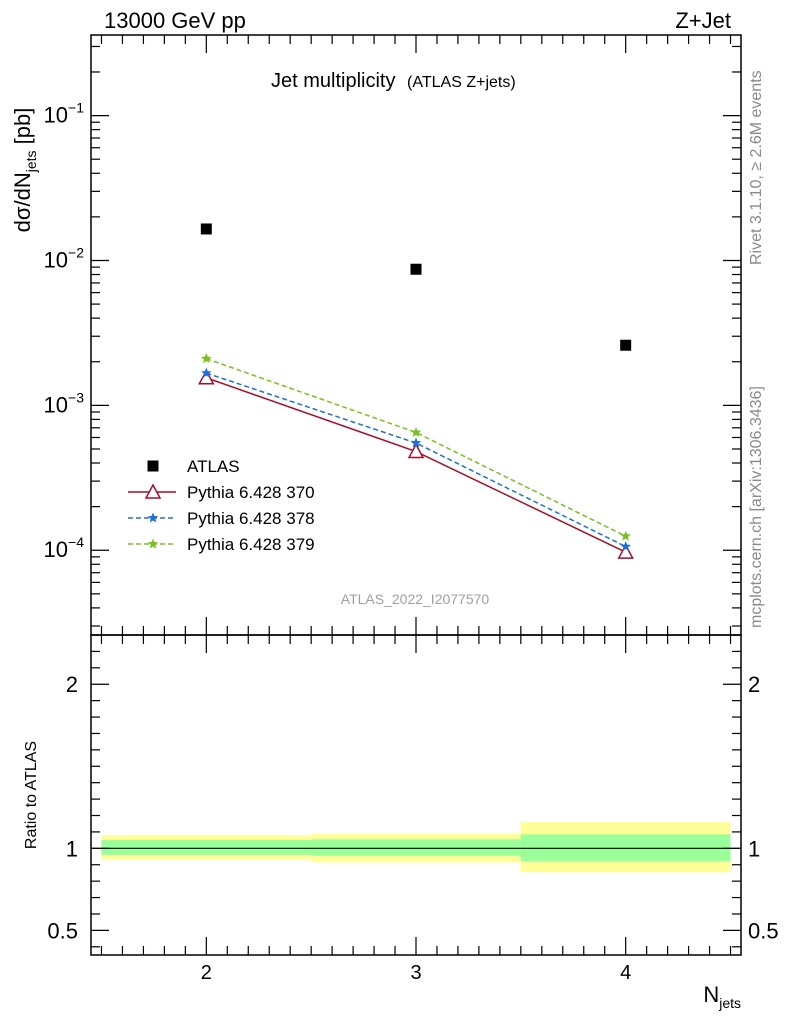 The image size is (786, 1024). I want to click on legend-label: Pythia 6.428 378, so click(251, 518).